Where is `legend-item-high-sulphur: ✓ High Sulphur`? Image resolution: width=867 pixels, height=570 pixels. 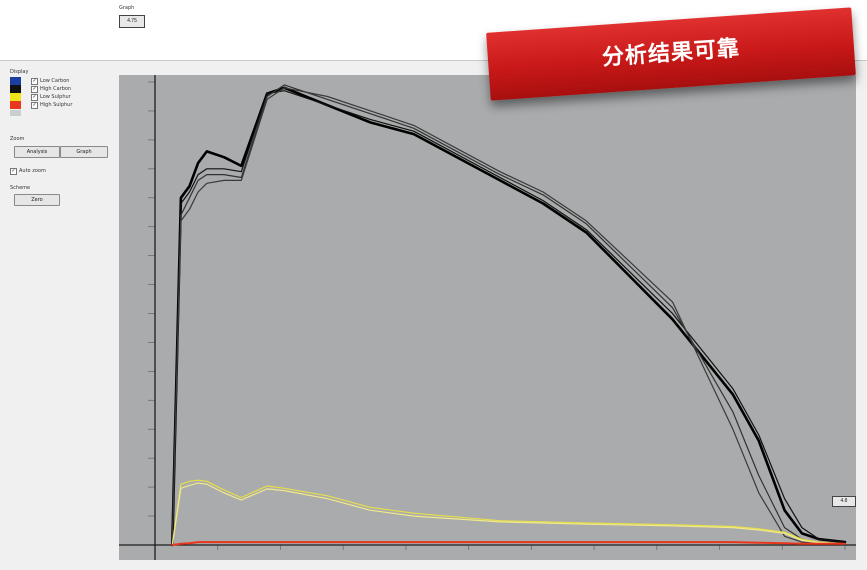 legend-item-high-sulphur: ✓ High Sulphur is located at coordinates (60, 105).